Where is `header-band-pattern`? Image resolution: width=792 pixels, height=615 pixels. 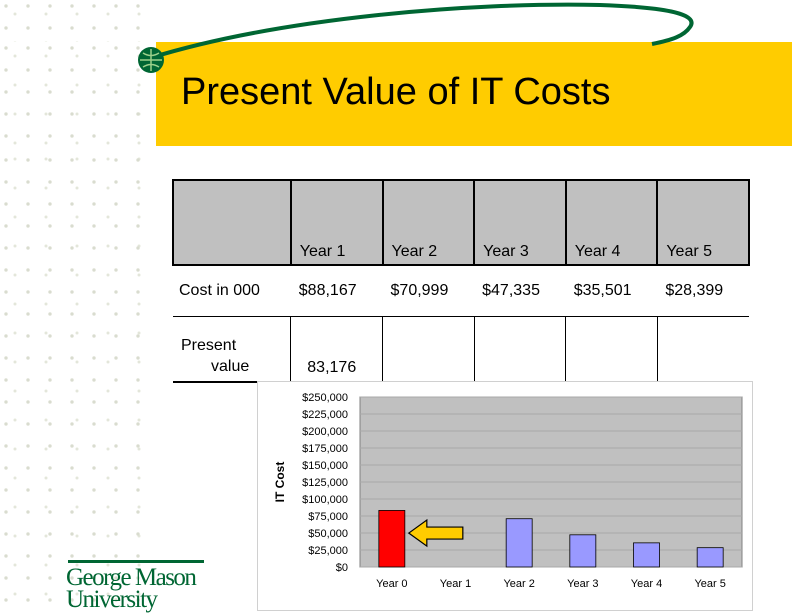
header-band-pattern is located at coordinates (78, 94).